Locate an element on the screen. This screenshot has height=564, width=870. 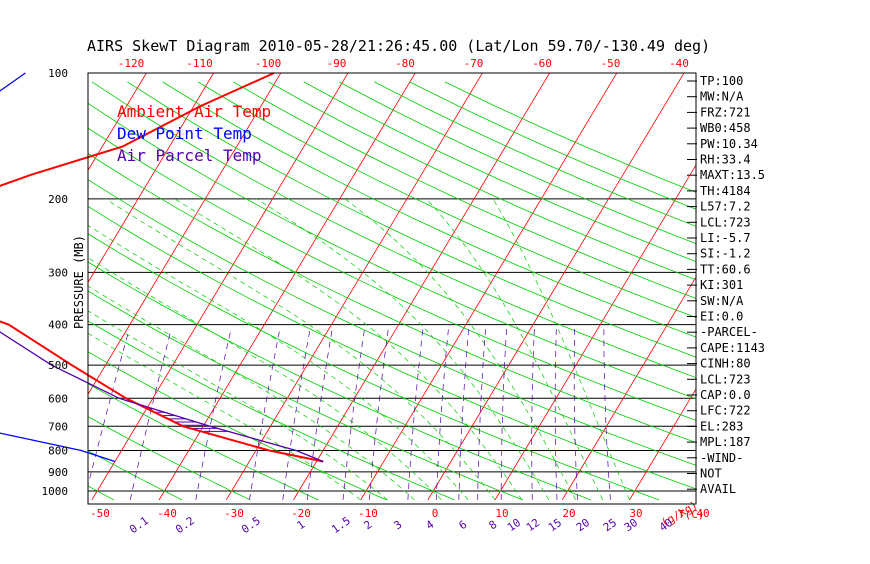
mixing-ratio-tick-label: 6 is located at coordinates (463, 525).